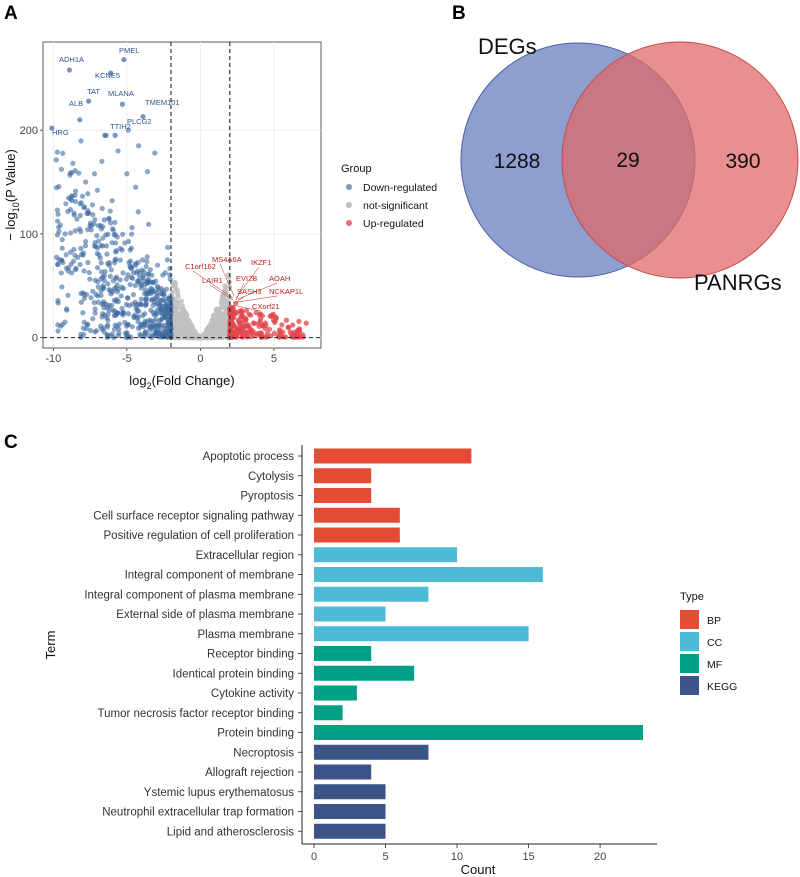 The width and height of the screenshot is (800, 877). Describe the element at coordinates (714, 665) in the screenshot. I see `legend-label-mf: MF` at that location.